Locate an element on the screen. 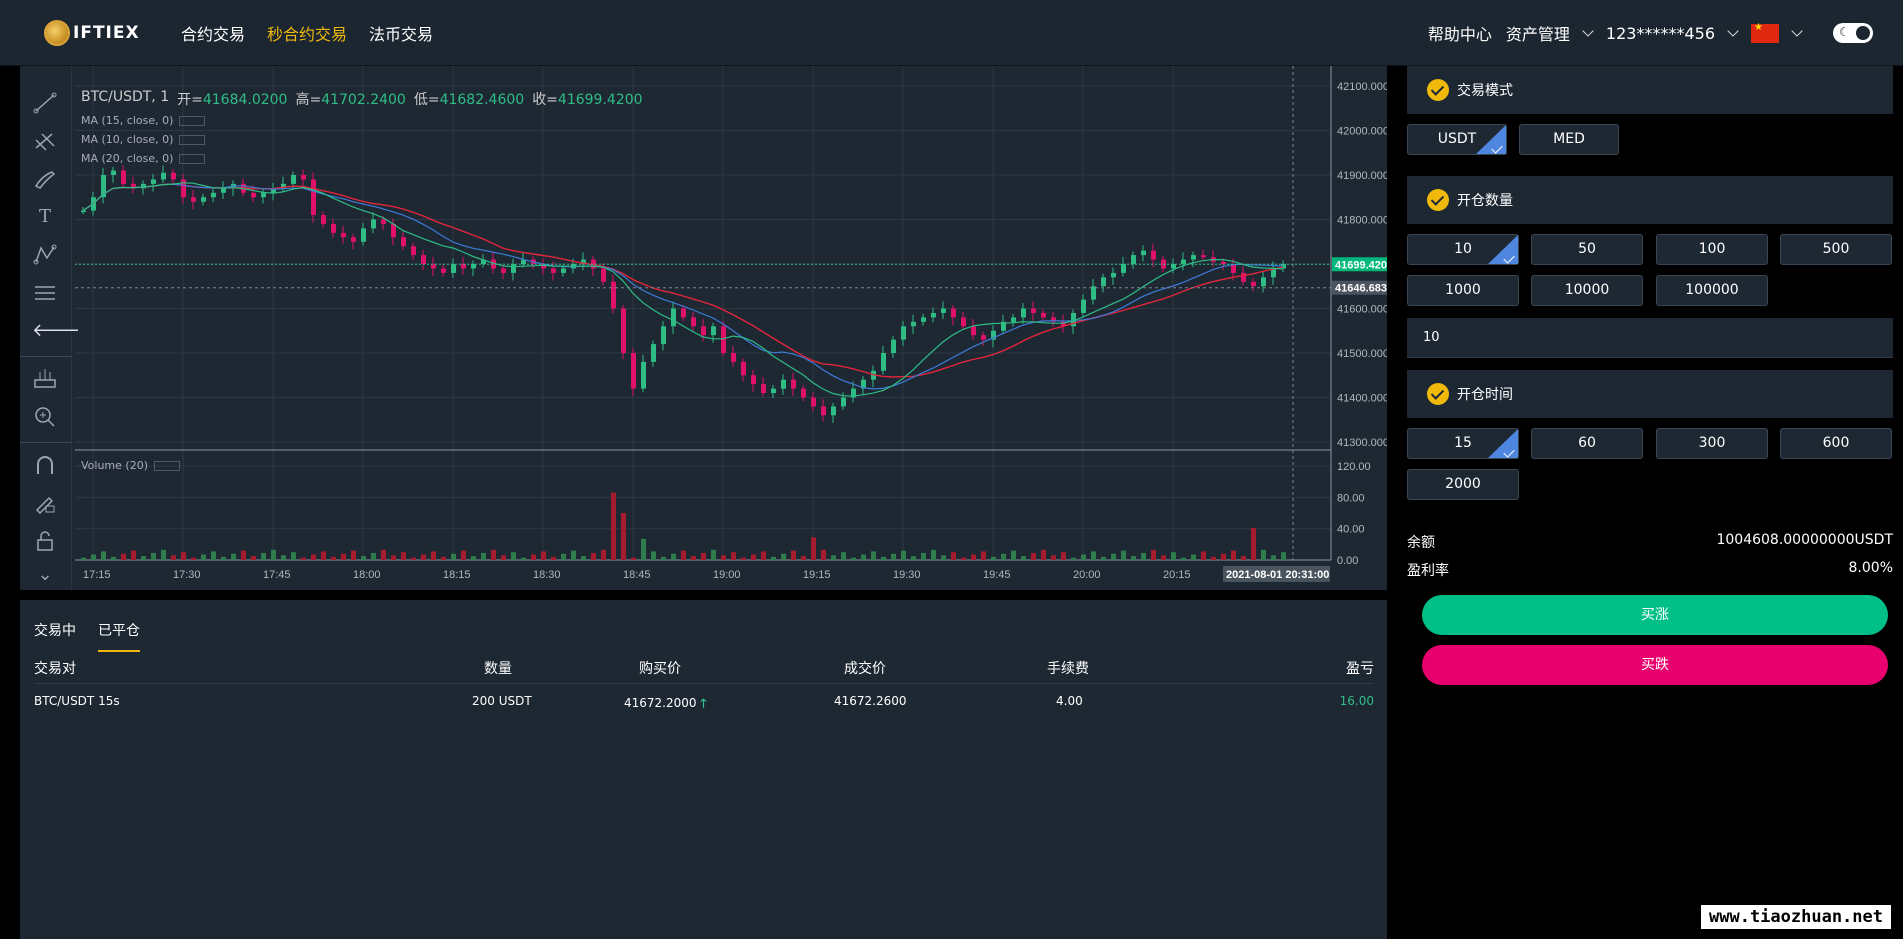 This screenshot has height=939, width=1903. time-option: 600 is located at coordinates (1836, 443).